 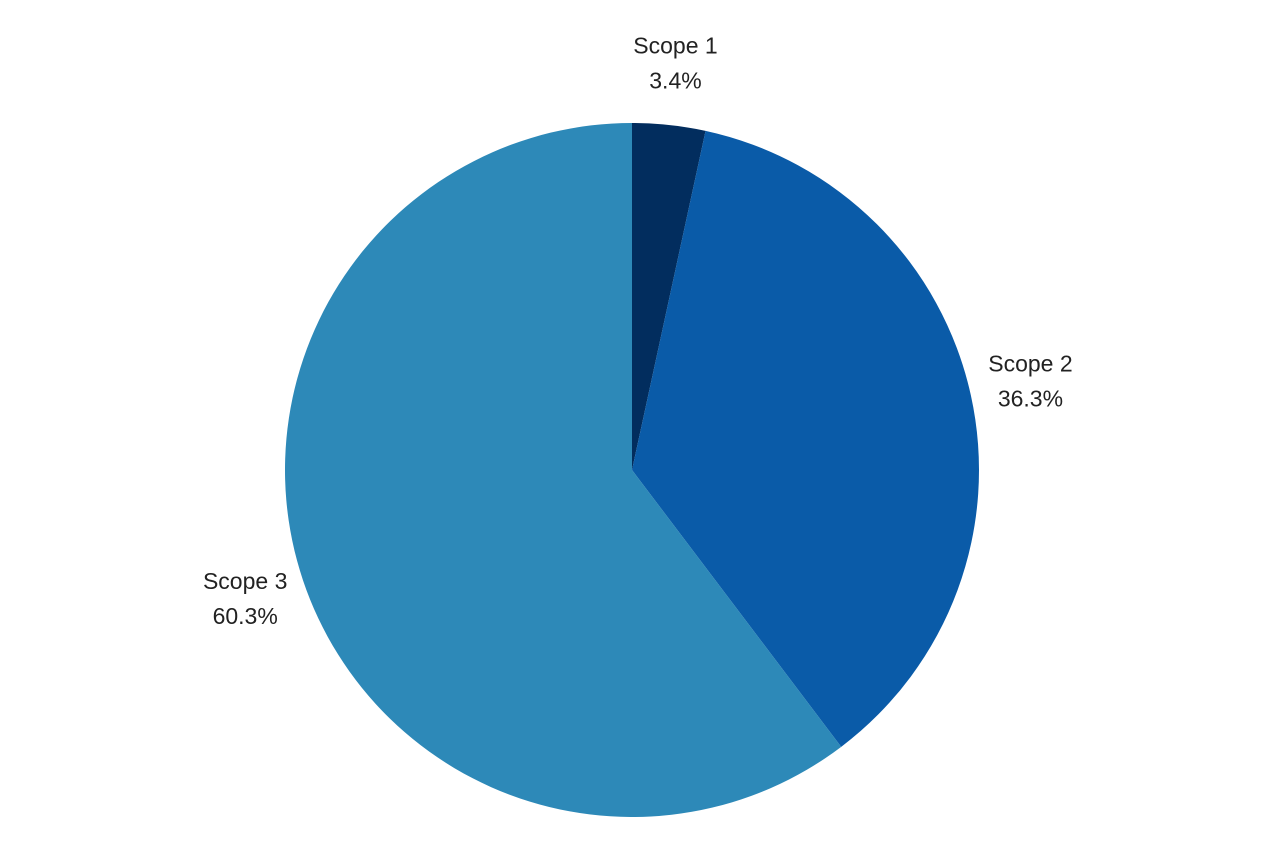 What do you see at coordinates (675, 80) in the screenshot?
I see `slice-value-label: 3.4%` at bounding box center [675, 80].